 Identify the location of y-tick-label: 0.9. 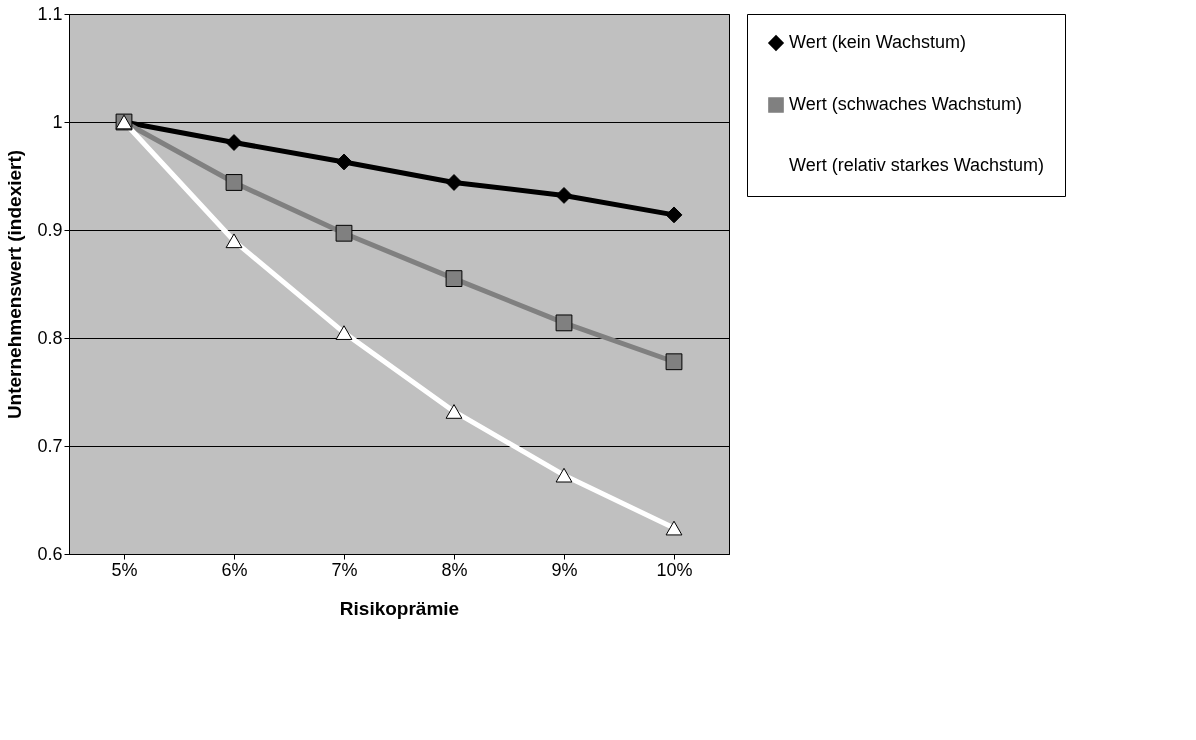
(50, 229).